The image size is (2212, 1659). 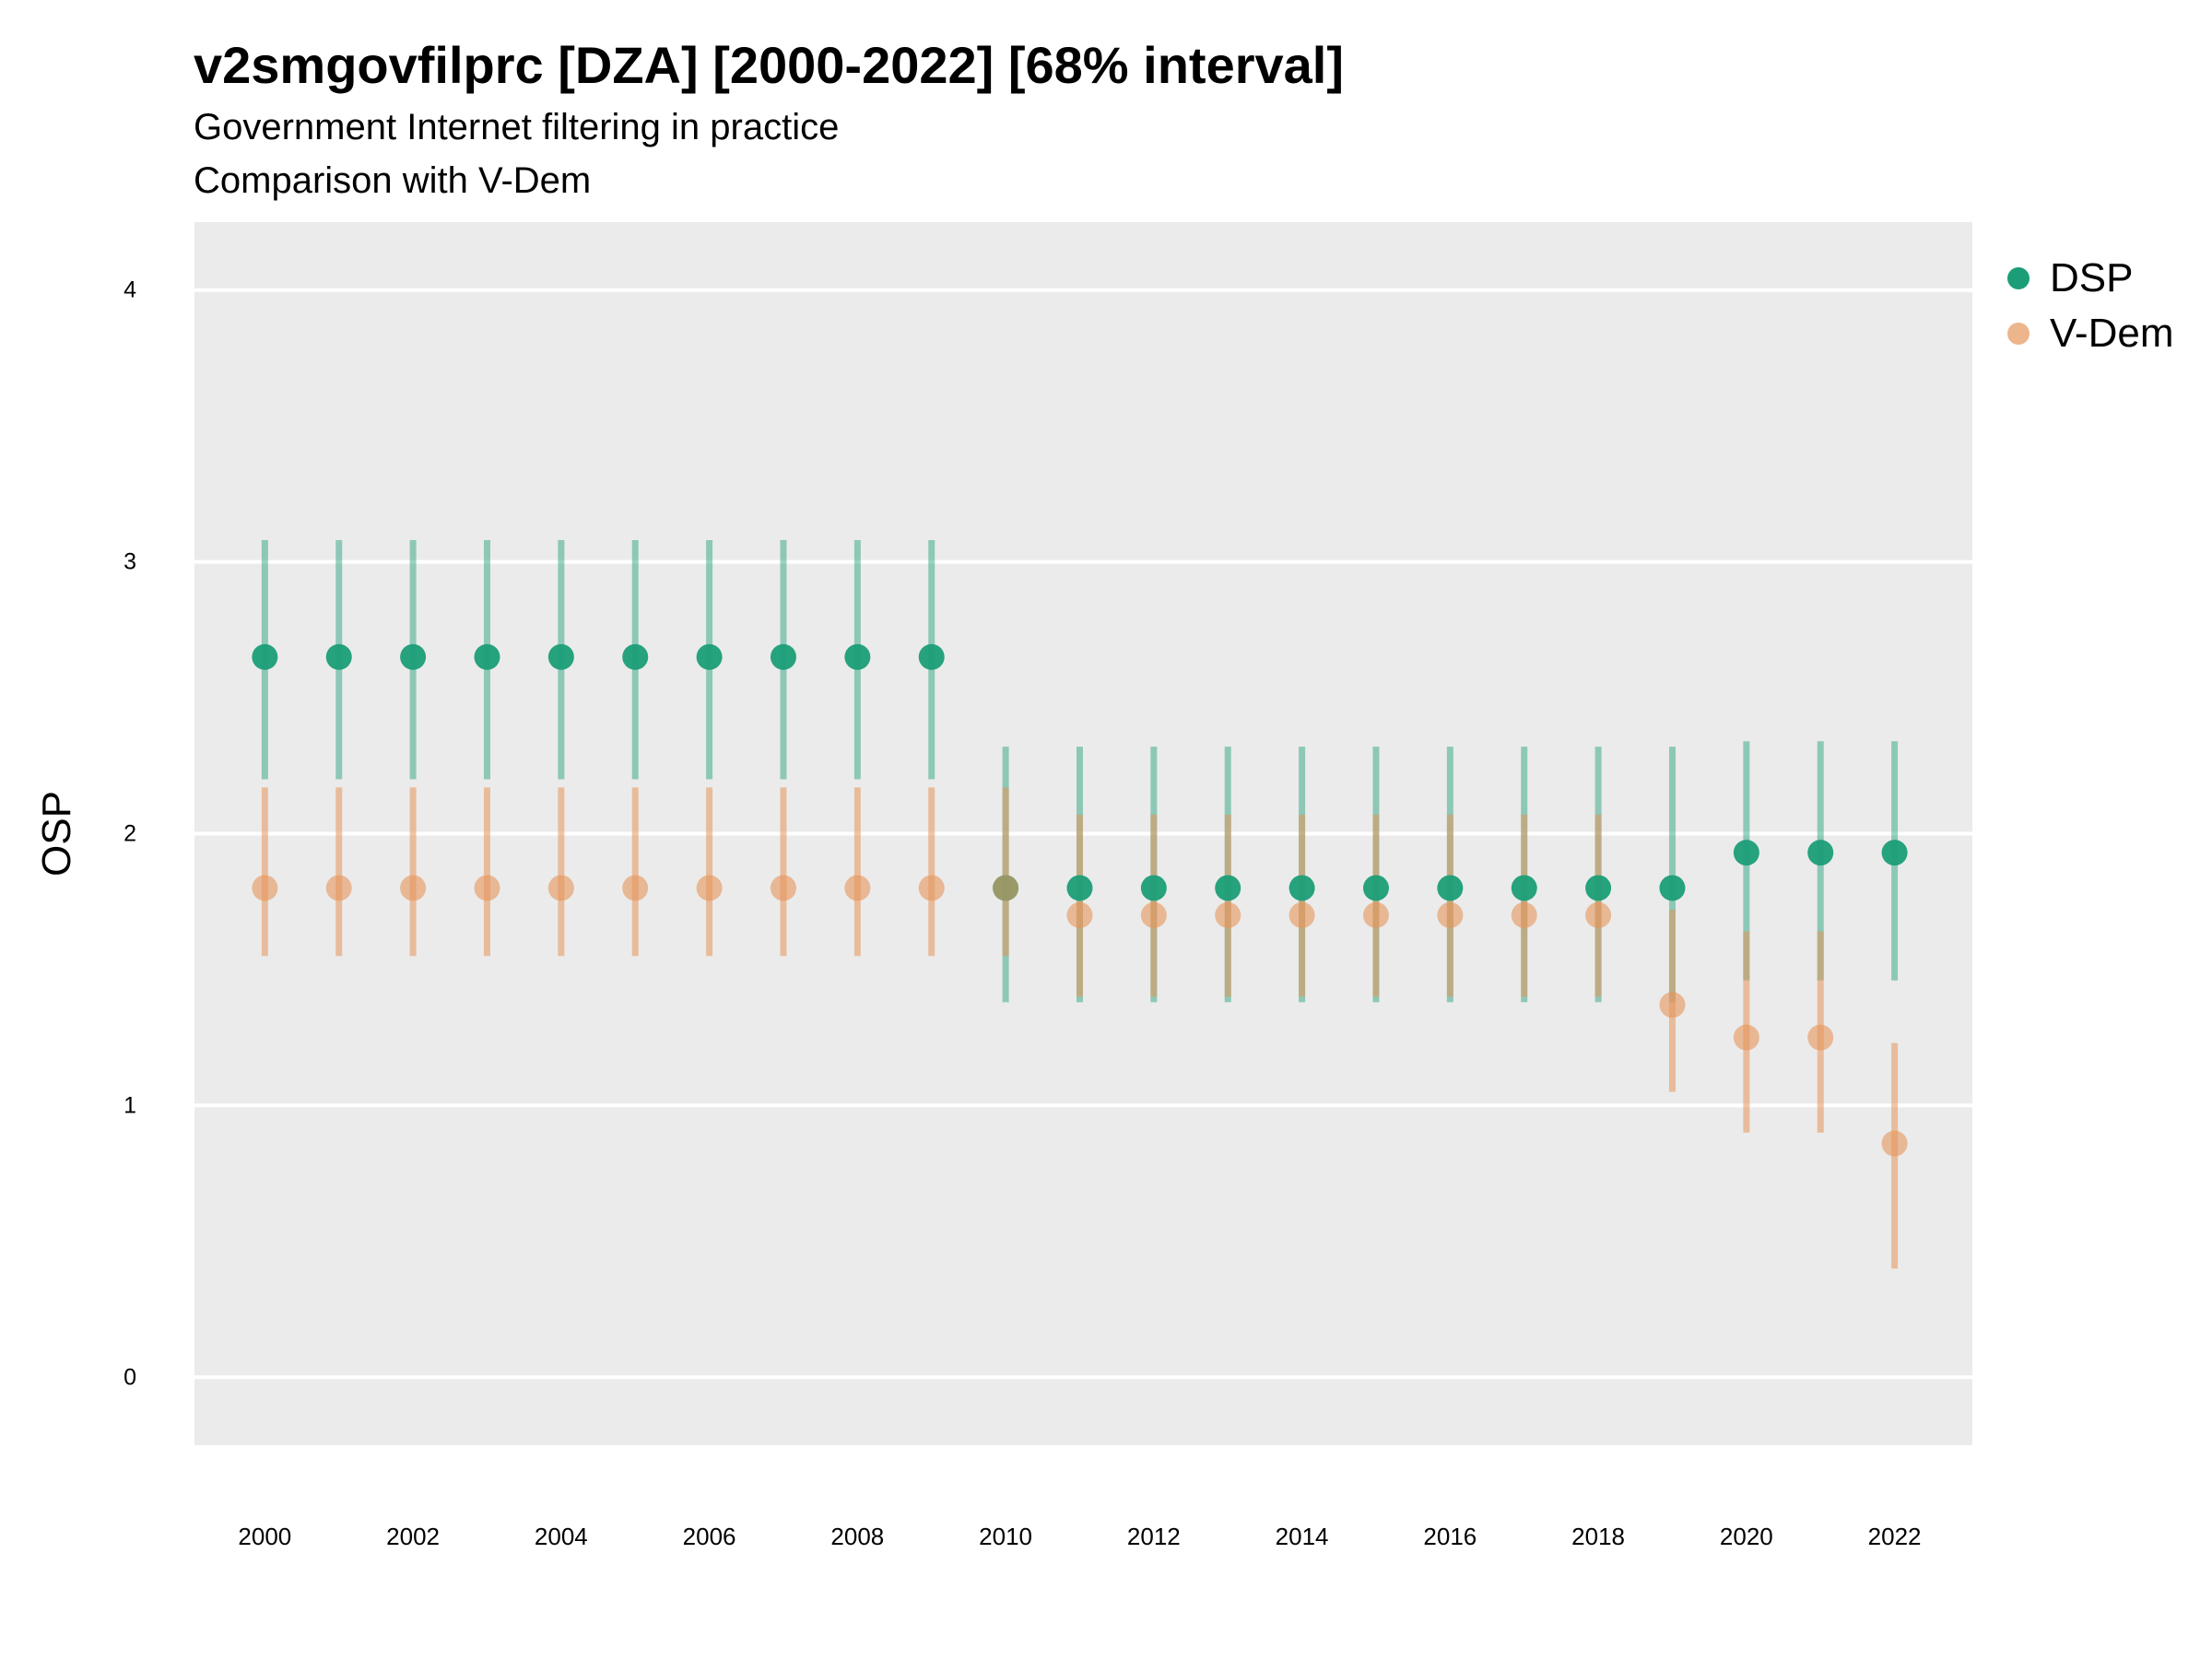 I want to click on point-vdem-2018, so click(x=1598, y=914).